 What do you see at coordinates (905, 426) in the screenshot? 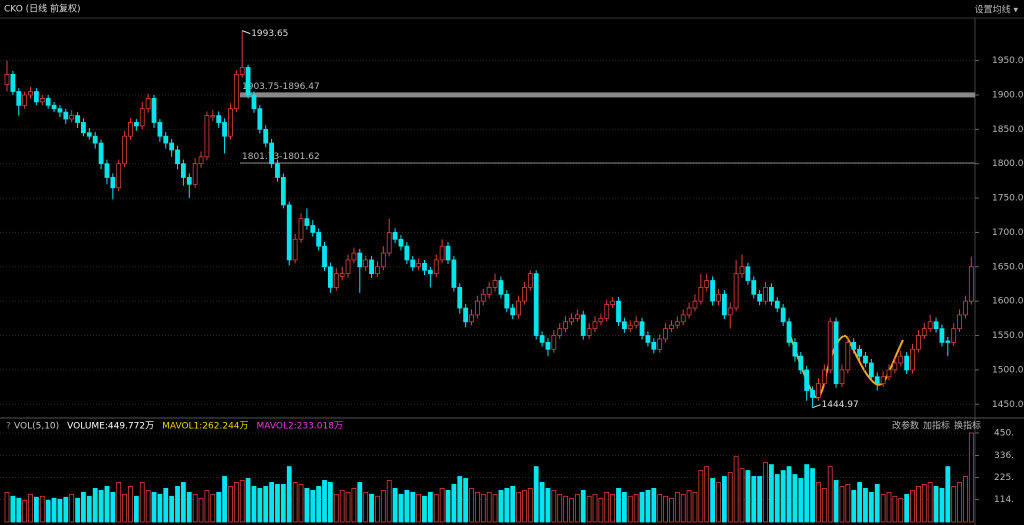
I see `panel-button: 改参数` at bounding box center [905, 426].